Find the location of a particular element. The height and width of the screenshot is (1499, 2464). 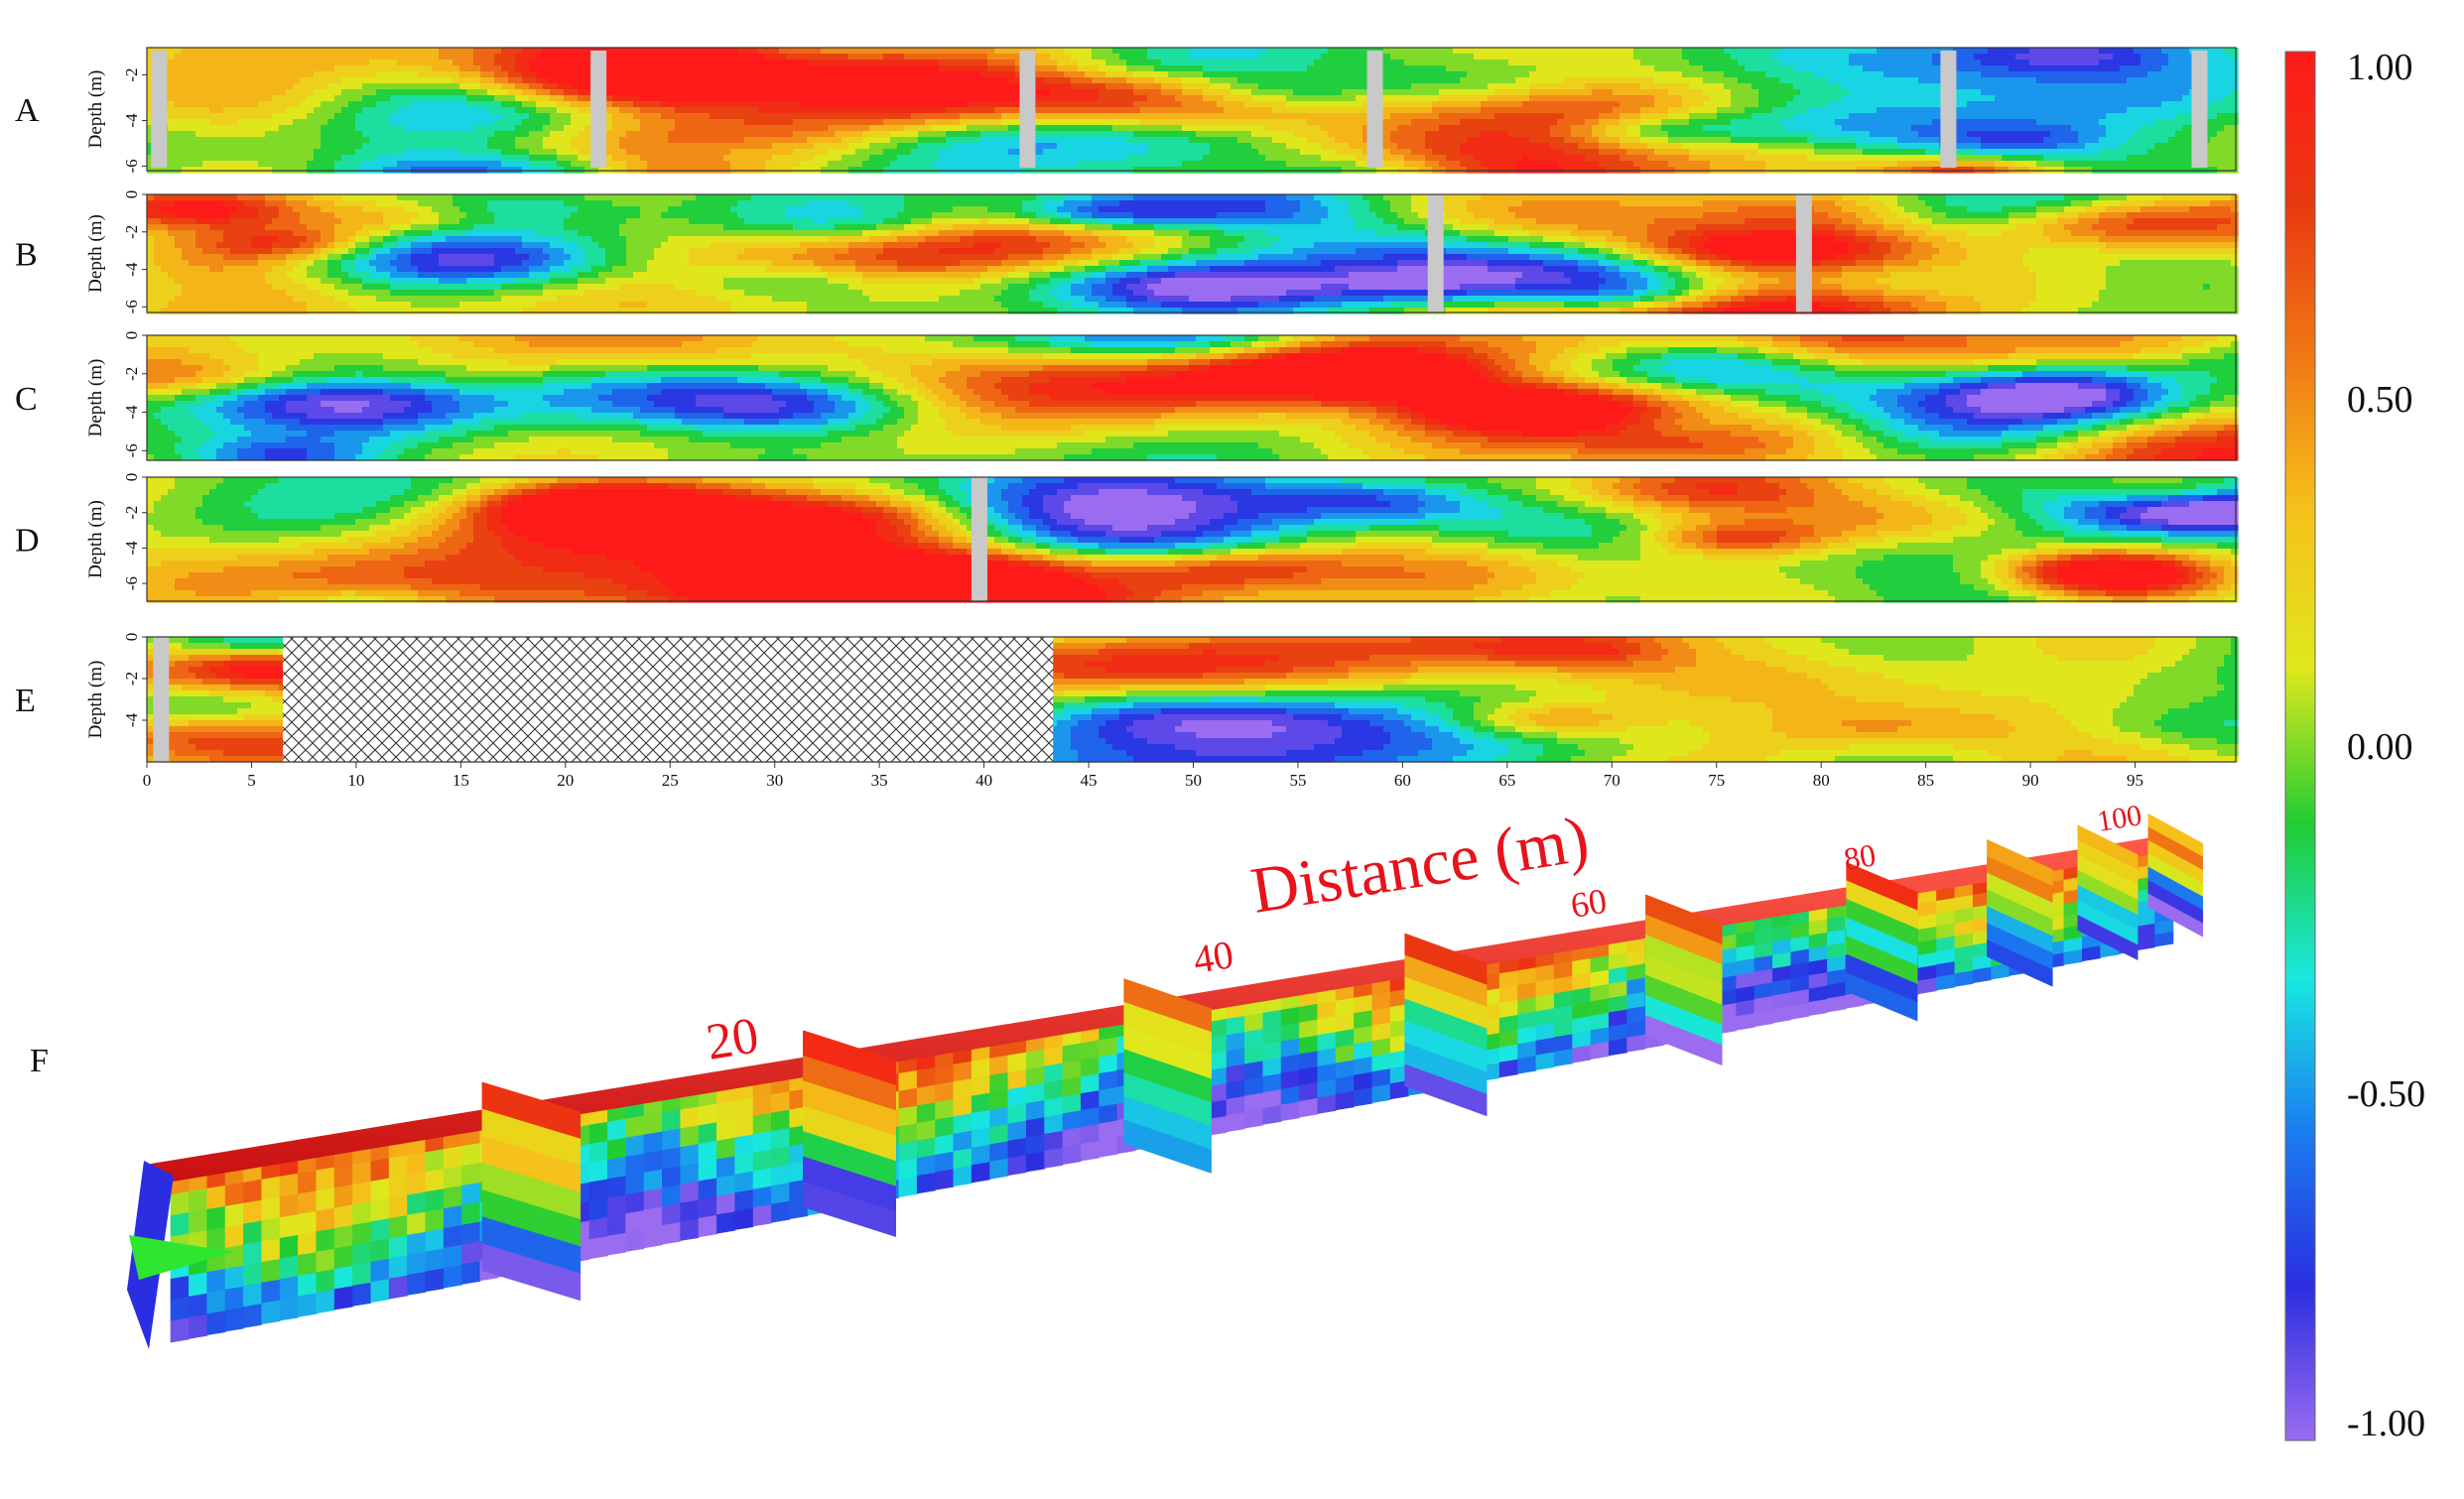

x-tick-label: 45 is located at coordinates (1089, 781).